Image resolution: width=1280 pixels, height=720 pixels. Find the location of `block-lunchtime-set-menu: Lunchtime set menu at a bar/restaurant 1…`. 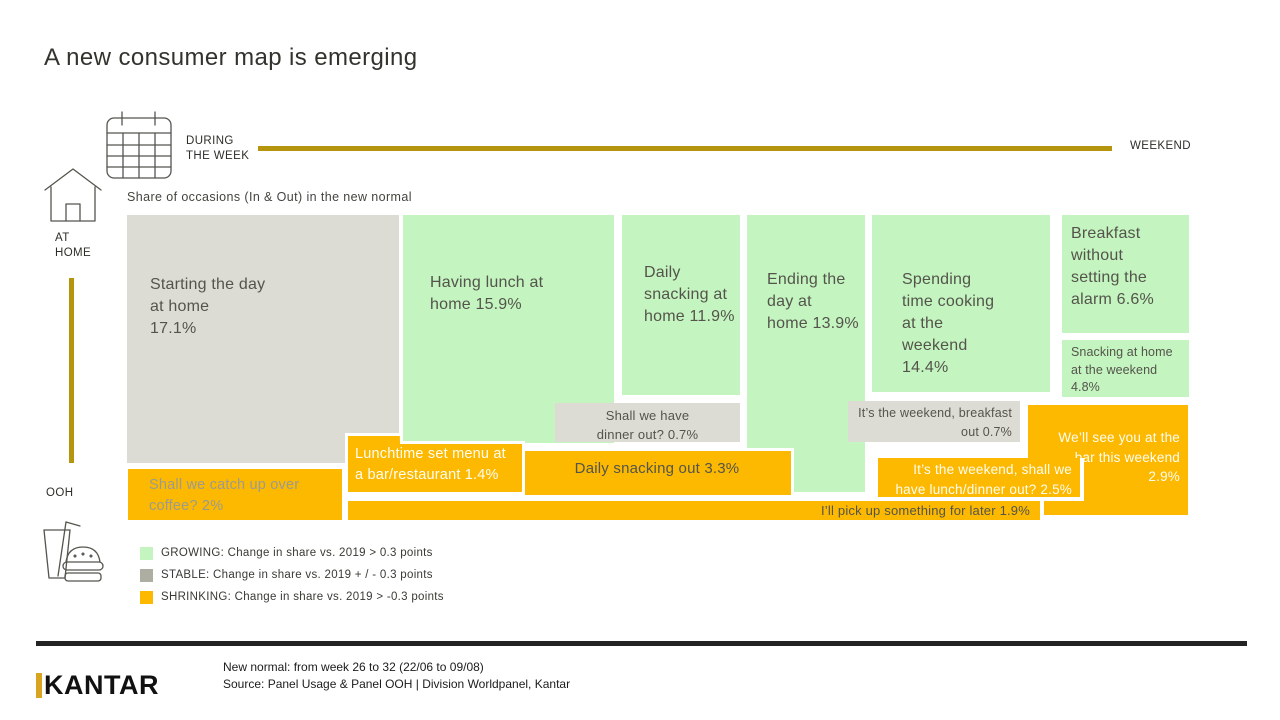

block-lunchtime-set-menu: Lunchtime set menu at a bar/restaurant 1… is located at coordinates (435, 464).